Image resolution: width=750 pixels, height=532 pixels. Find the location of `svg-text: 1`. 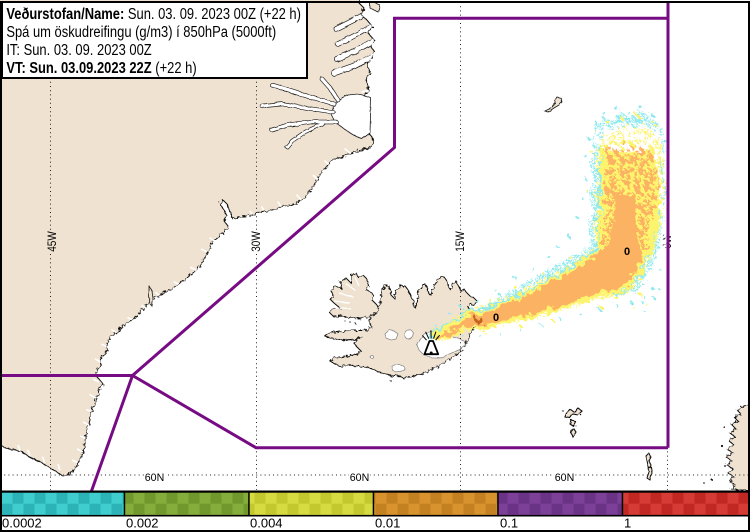

svg-text: 1 is located at coordinates (627, 523).